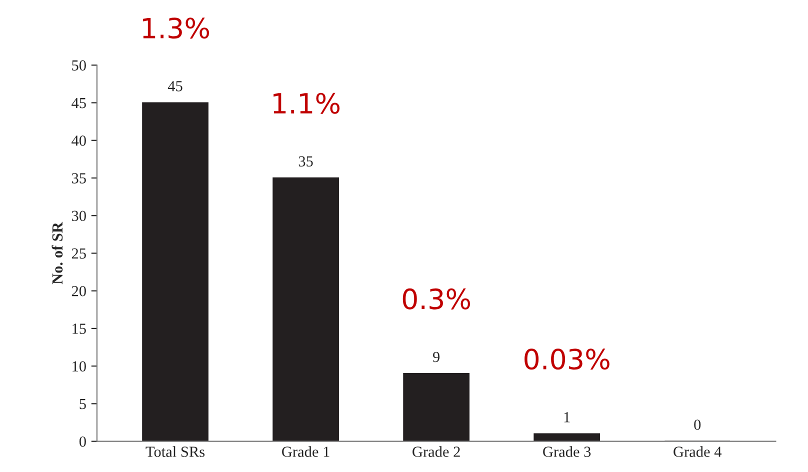 This screenshot has height=472, width=808. Describe the element at coordinates (175, 86) in the screenshot. I see `data-label: 45` at that location.